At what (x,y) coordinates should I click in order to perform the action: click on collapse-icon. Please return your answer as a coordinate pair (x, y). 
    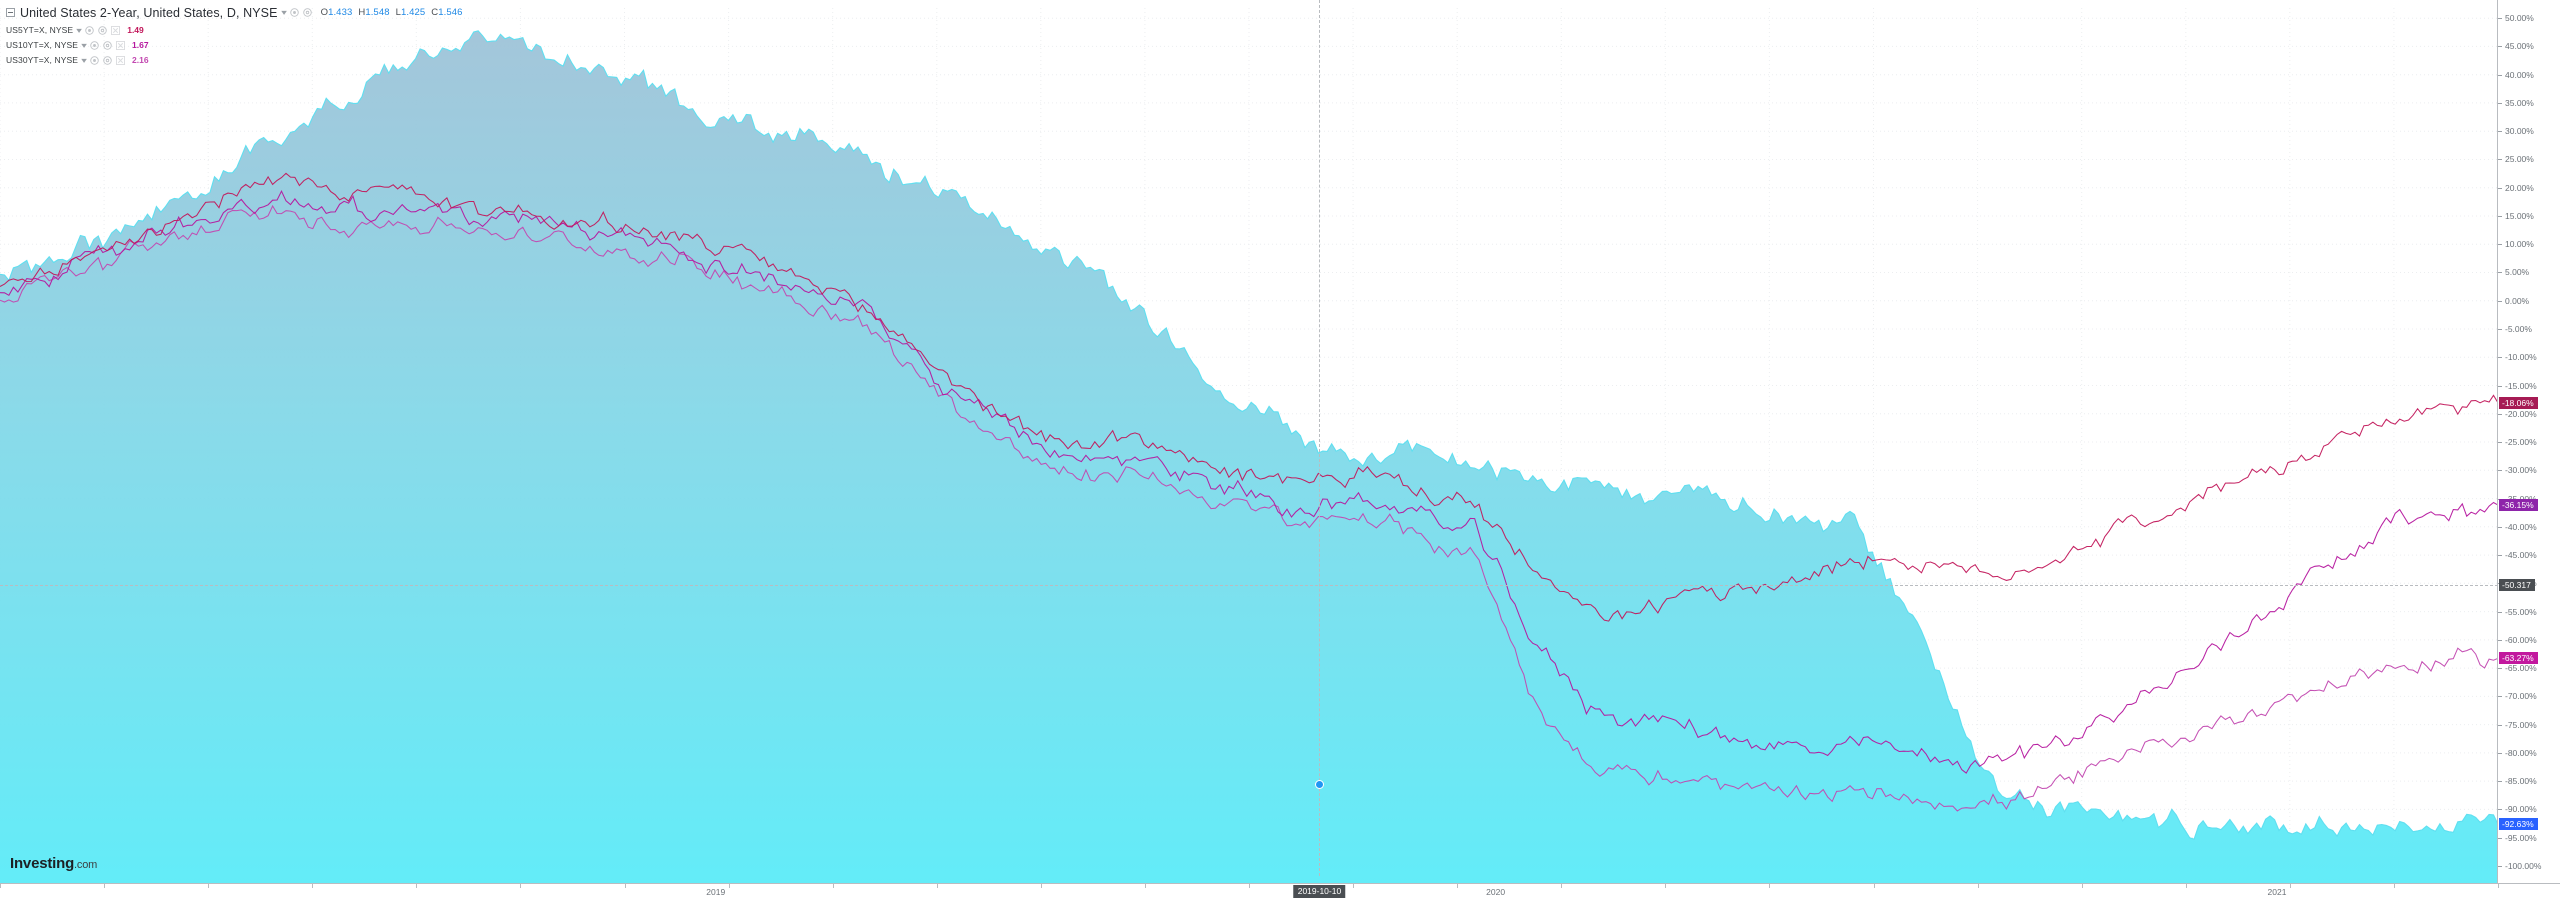
    Looking at the image, I should click on (10, 12).